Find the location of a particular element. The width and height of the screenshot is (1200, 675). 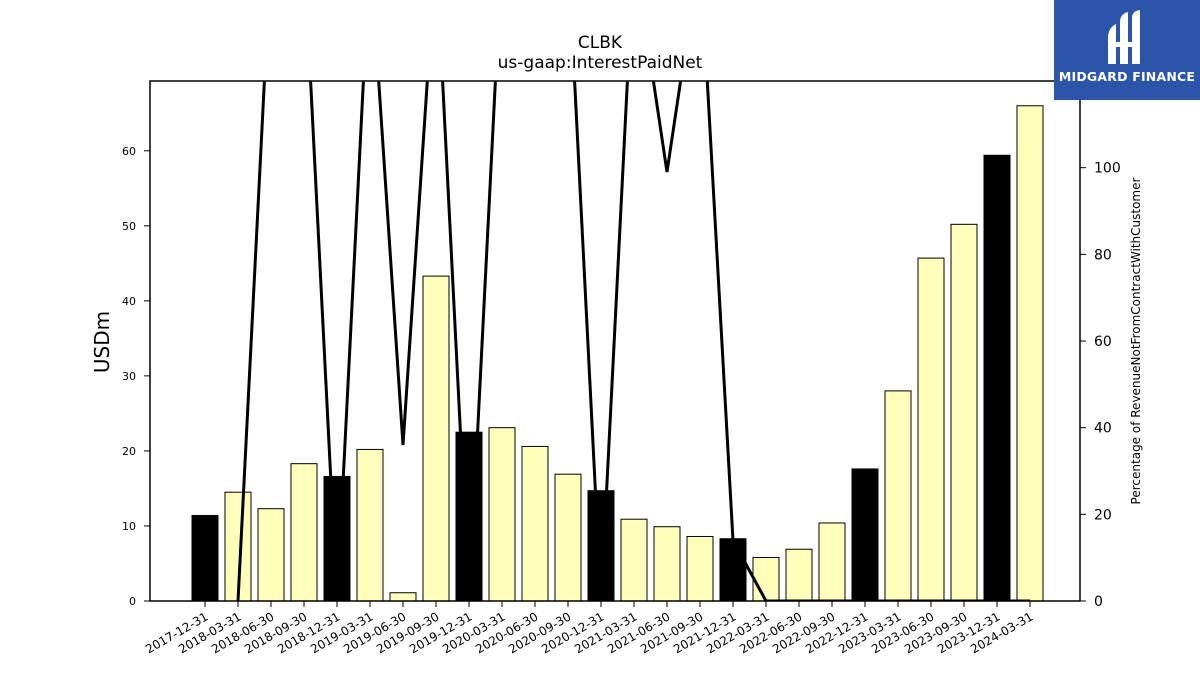

y2-tick-label: 60 is located at coordinates (1103, 342).